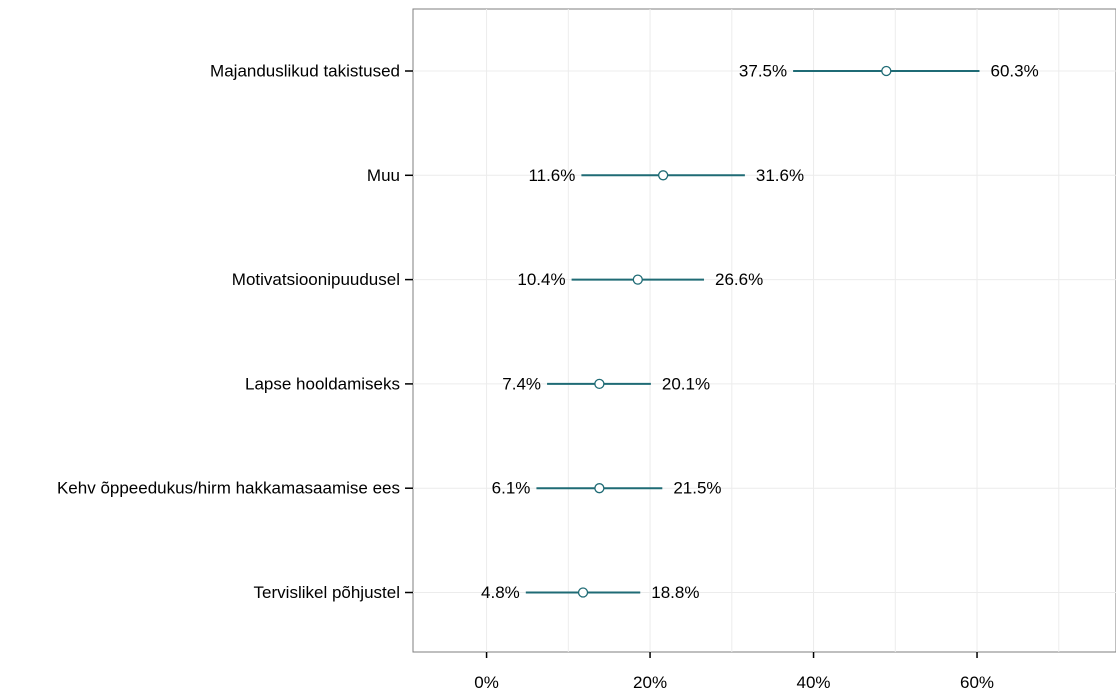 This screenshot has width=1116, height=691. What do you see at coordinates (322, 383) in the screenshot?
I see `category-label: Lapse hooldamiseks` at bounding box center [322, 383].